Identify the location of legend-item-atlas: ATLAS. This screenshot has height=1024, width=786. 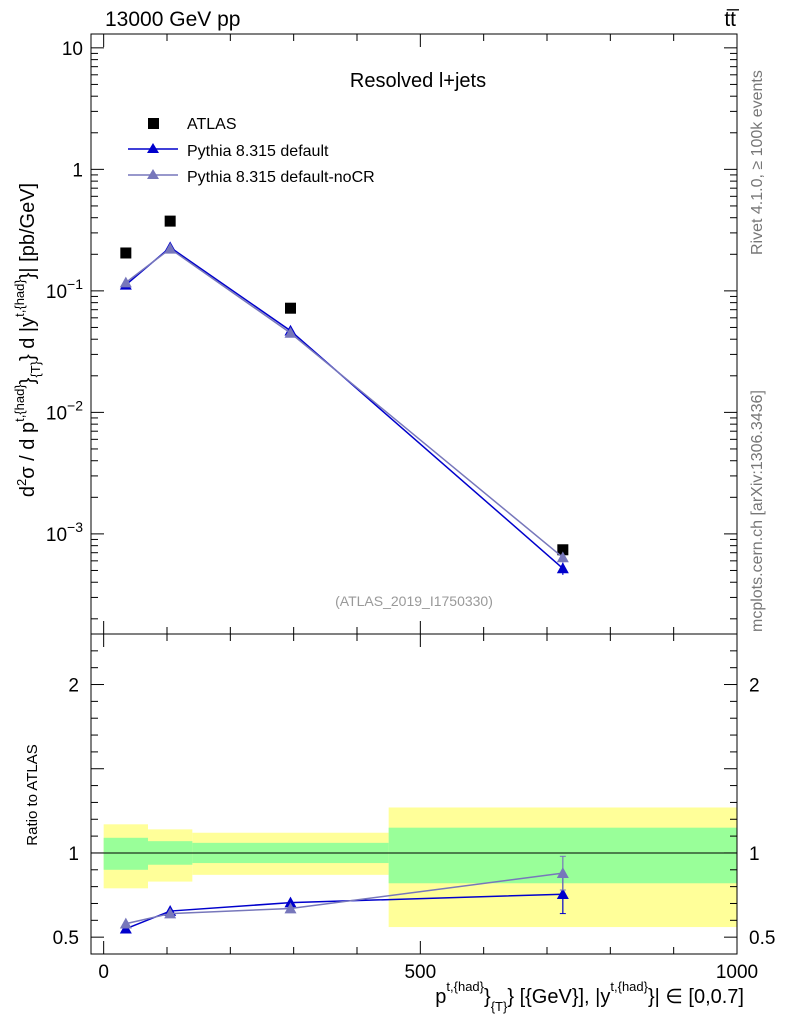
(192, 124).